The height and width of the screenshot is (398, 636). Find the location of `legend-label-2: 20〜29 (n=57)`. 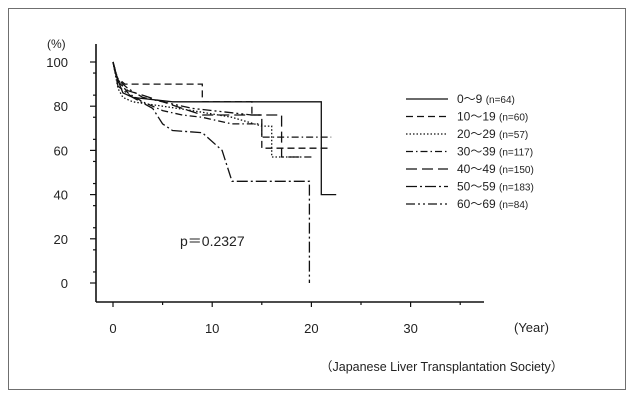

legend-label-2: 20〜29 (n=57) is located at coordinates (492, 134).